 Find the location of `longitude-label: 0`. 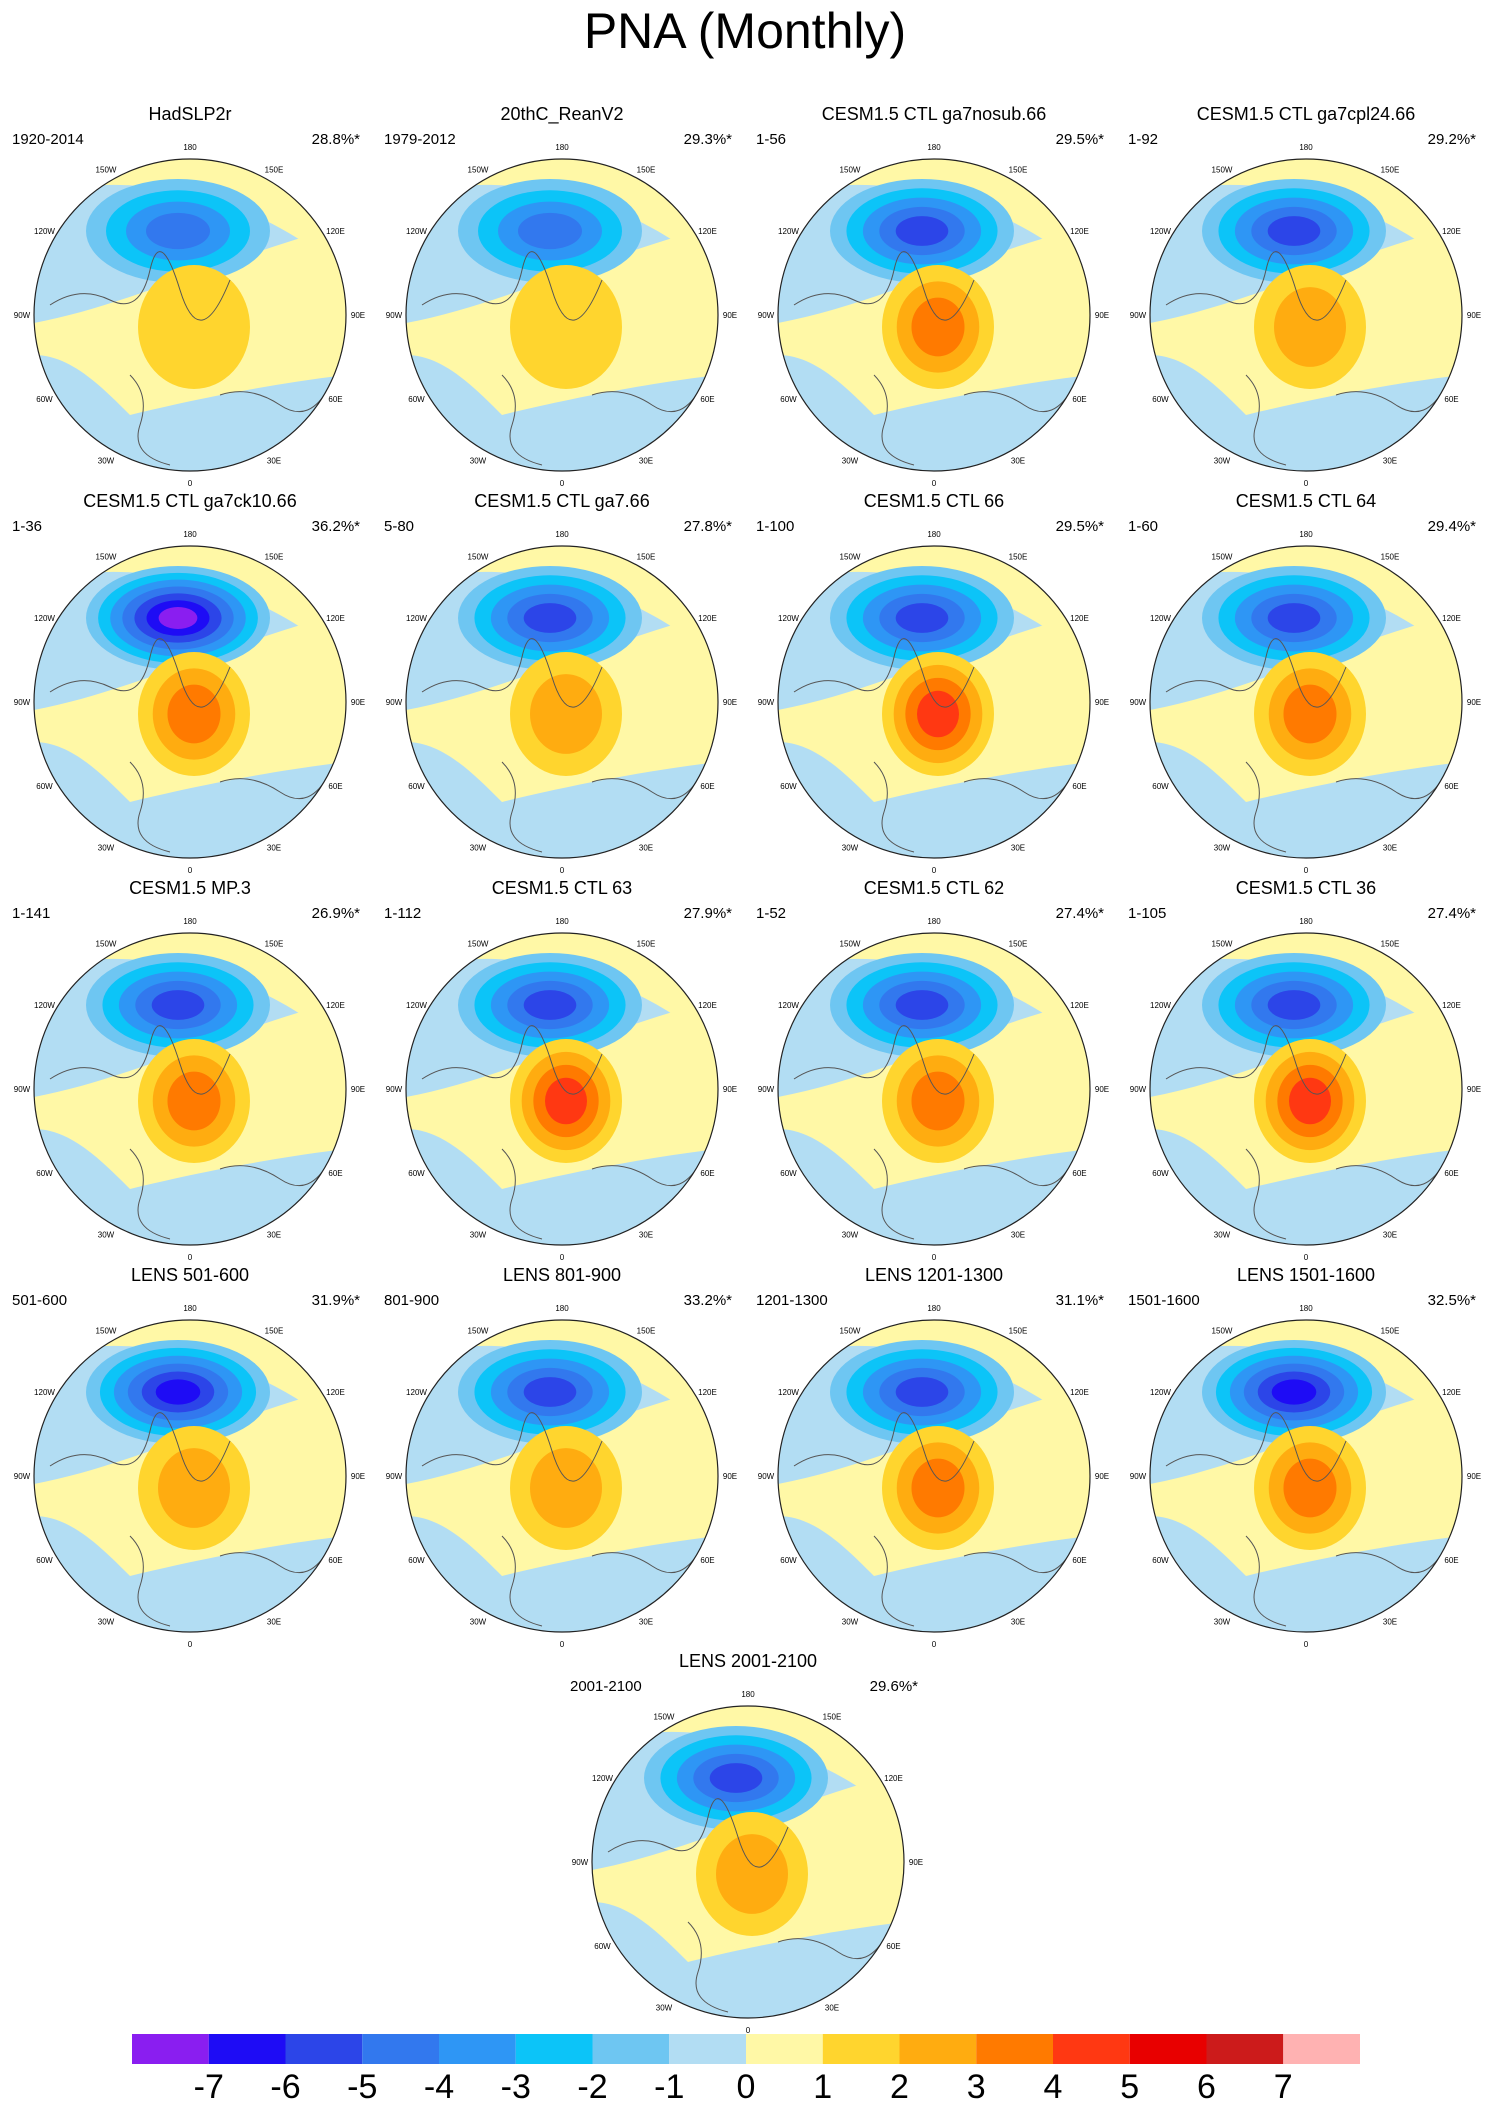

longitude-label: 0 is located at coordinates (934, 1257).